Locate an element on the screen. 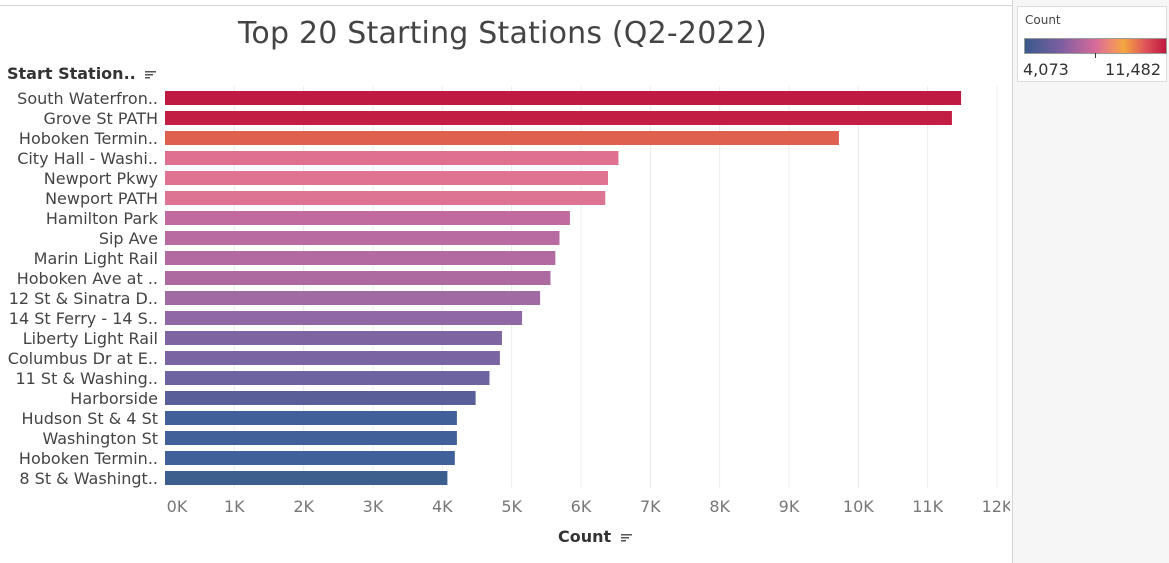 The width and height of the screenshot is (1169, 563). category-label: Newport PATH is located at coordinates (101, 198).